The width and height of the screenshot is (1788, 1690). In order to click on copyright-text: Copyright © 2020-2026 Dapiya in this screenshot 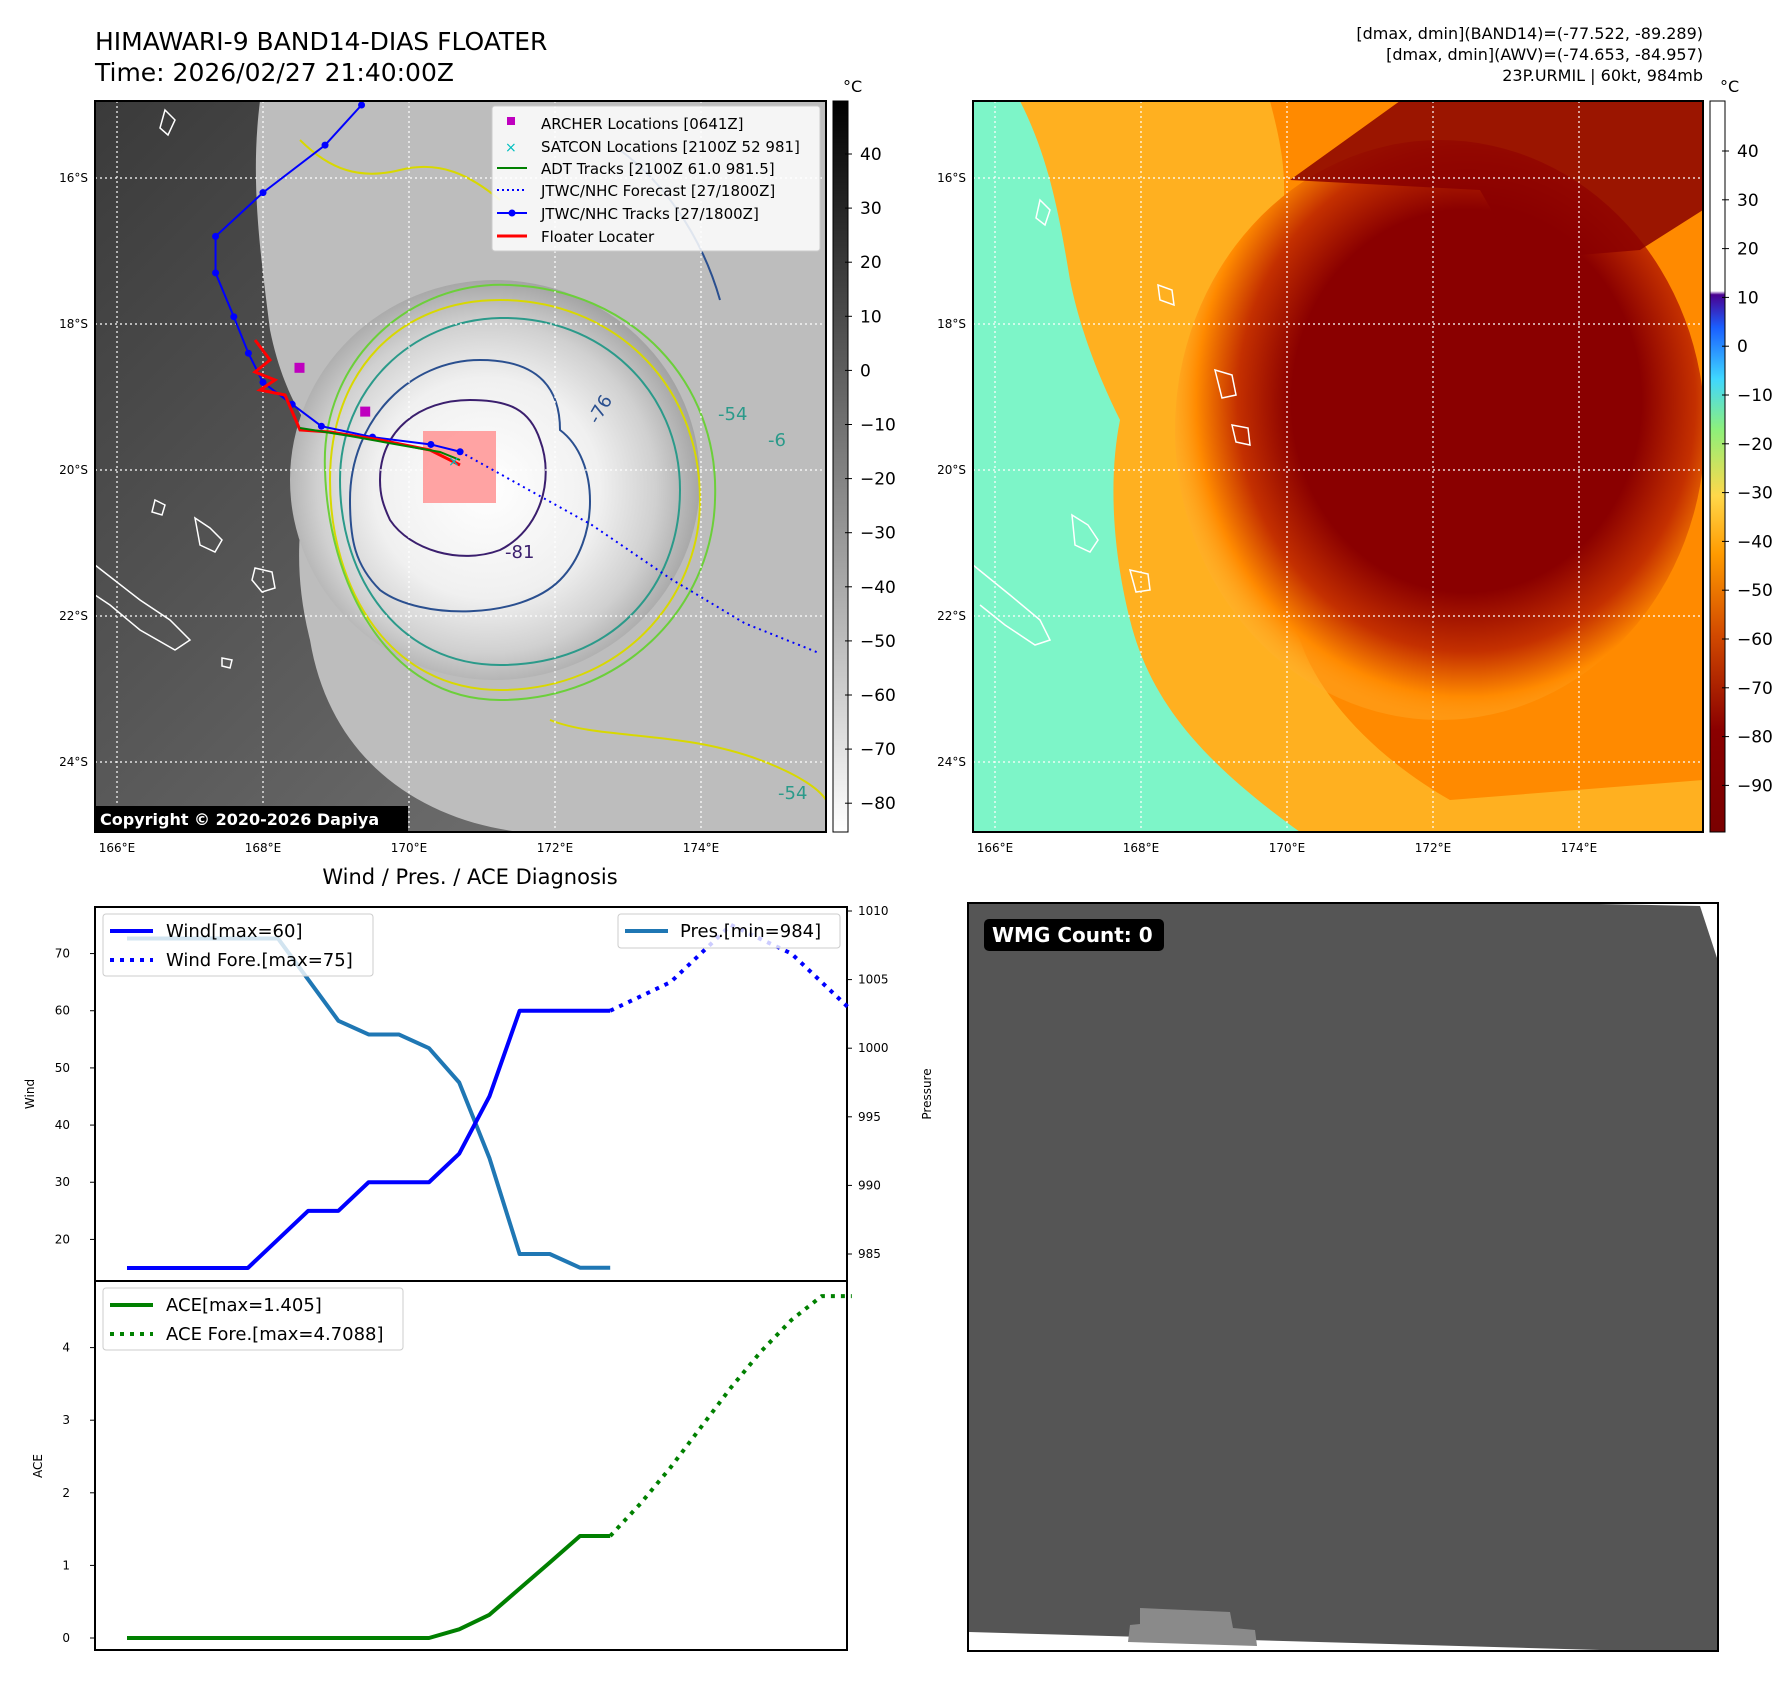, I will do `click(239, 819)`.